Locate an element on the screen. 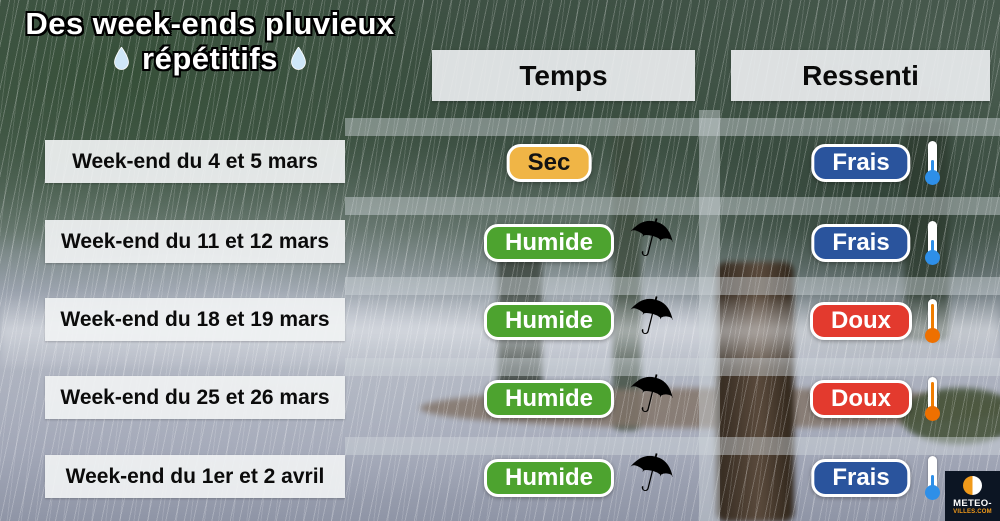 Image resolution: width=1000 pixels, height=521 pixels. temps-badge: Sec is located at coordinates (549, 163).